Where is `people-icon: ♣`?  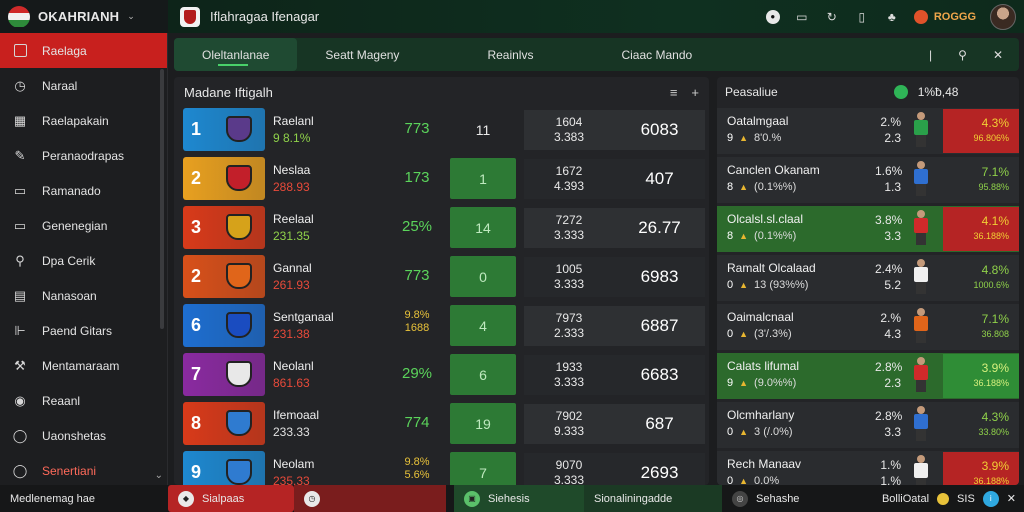 people-icon: ♣ is located at coordinates (891, 16).